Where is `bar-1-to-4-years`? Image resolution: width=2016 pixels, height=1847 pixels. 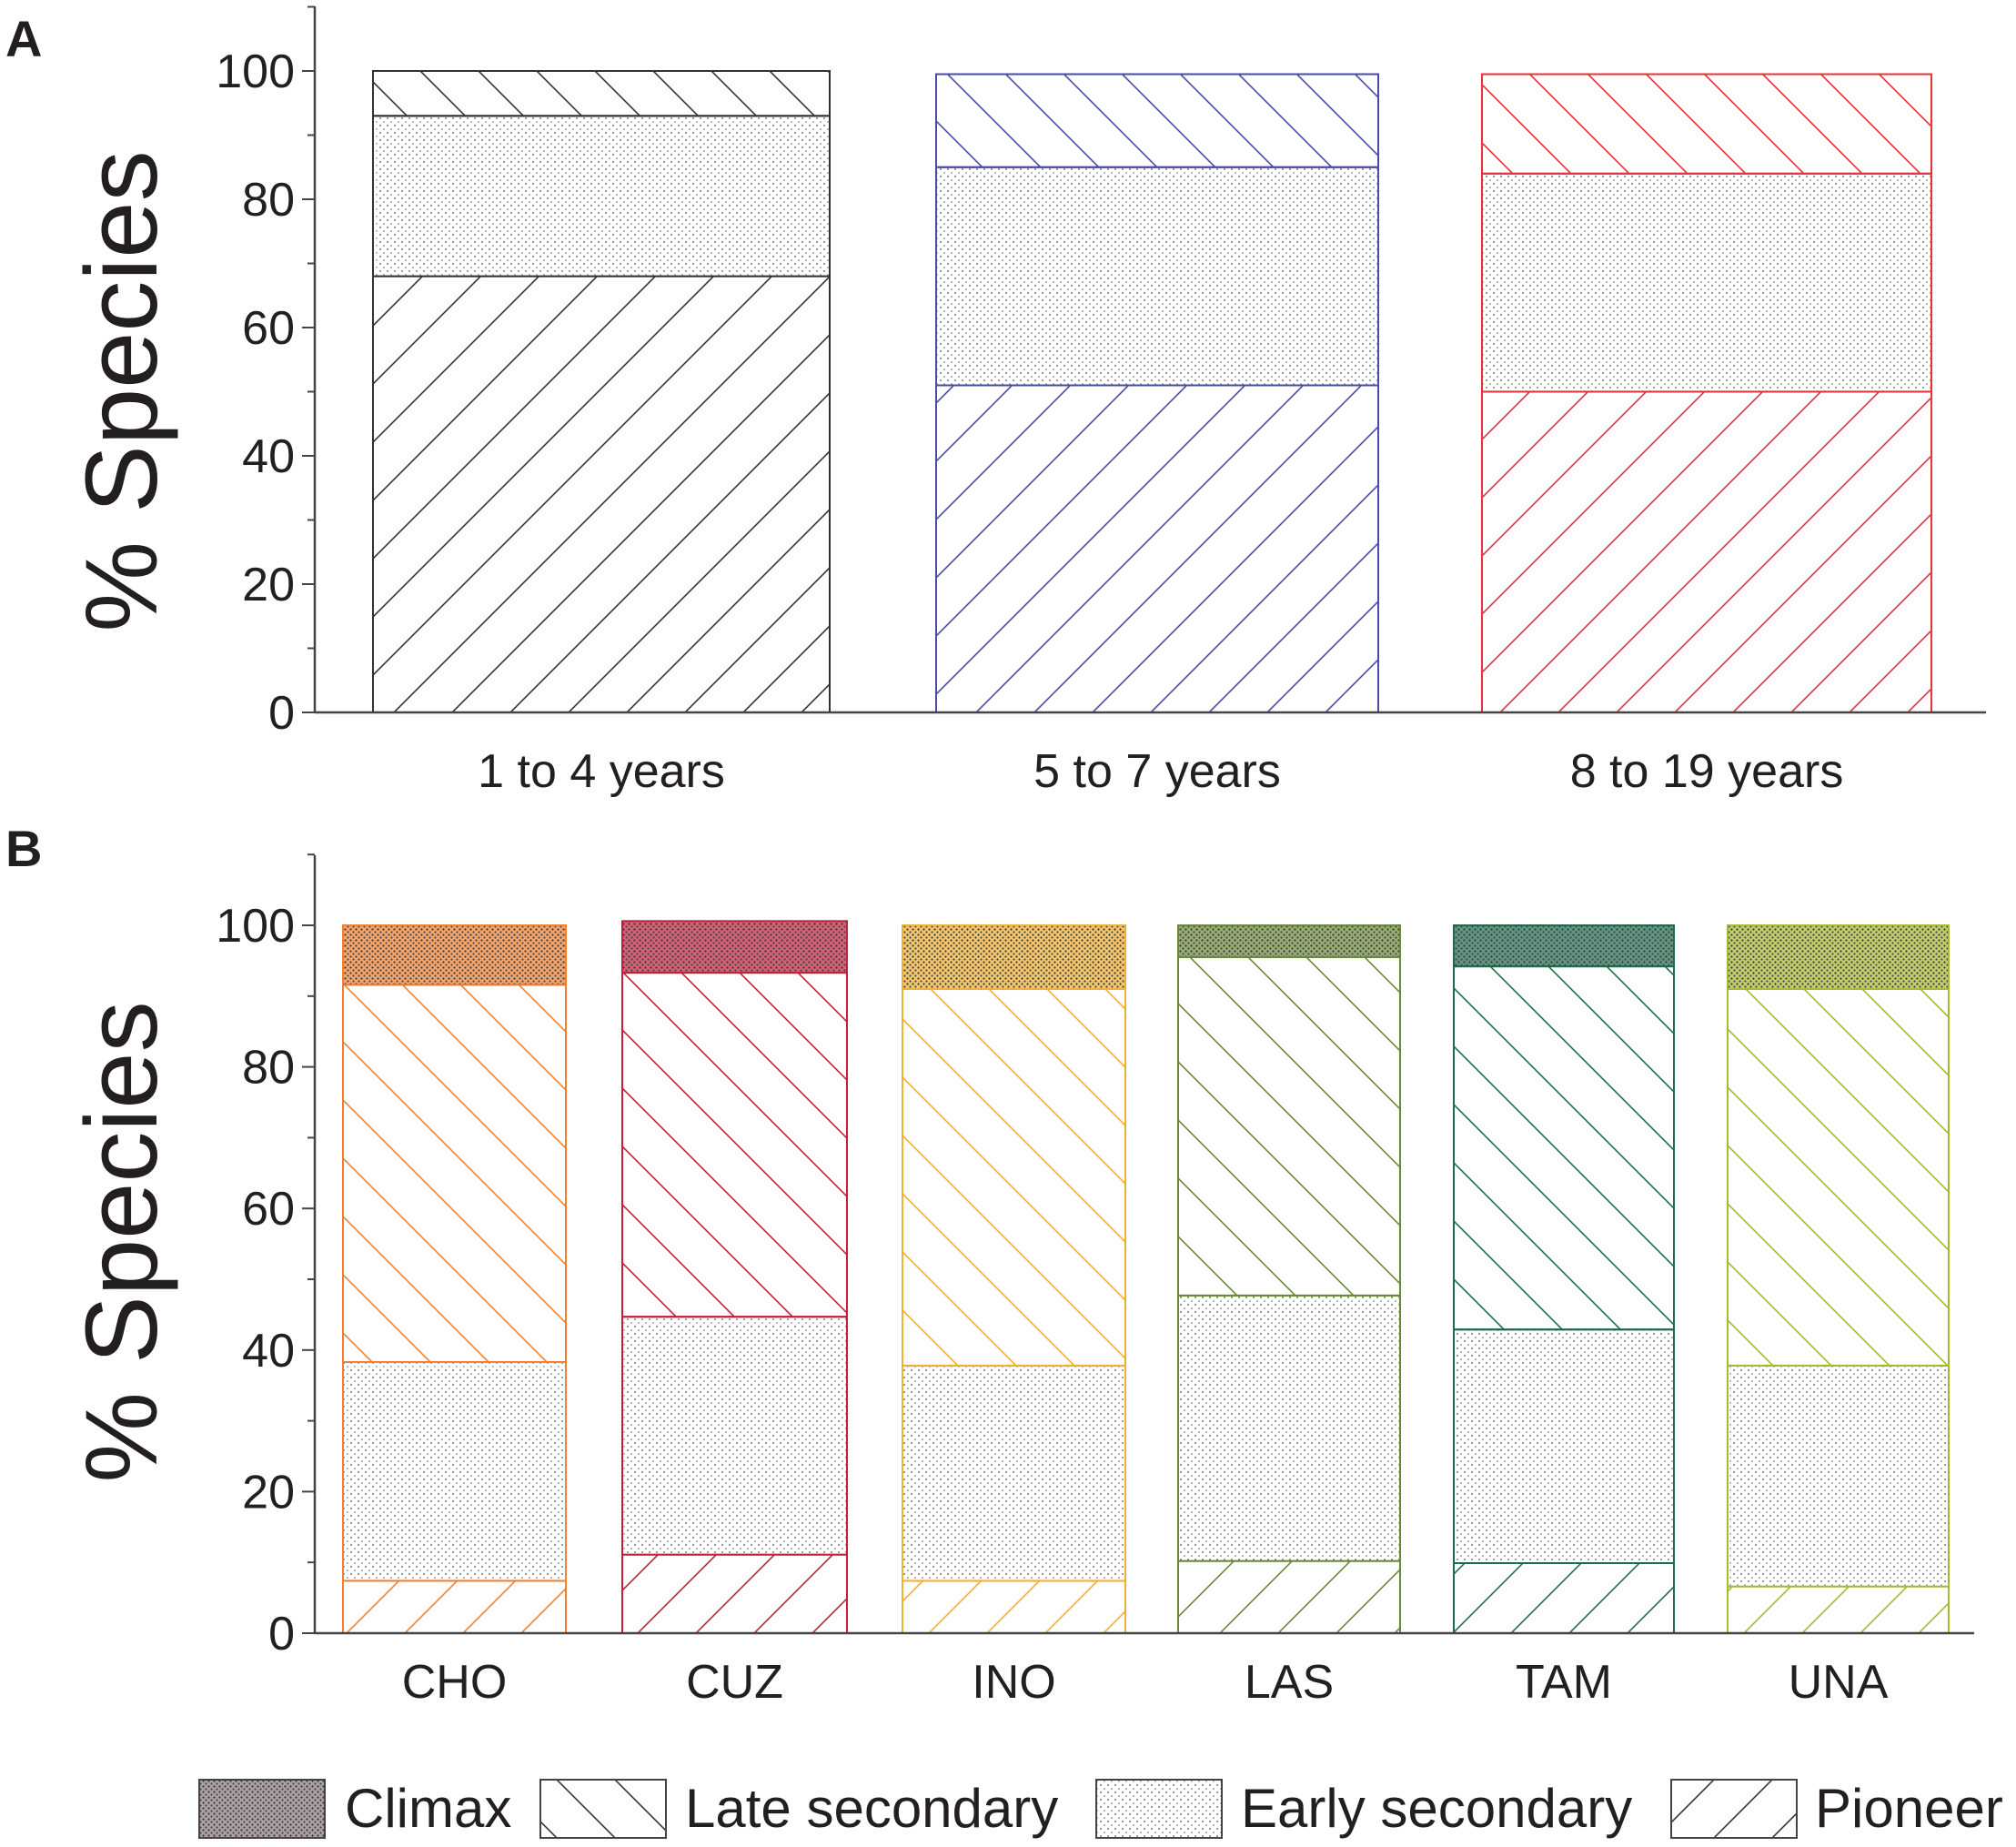
bar-1-to-4-years is located at coordinates (602, 392).